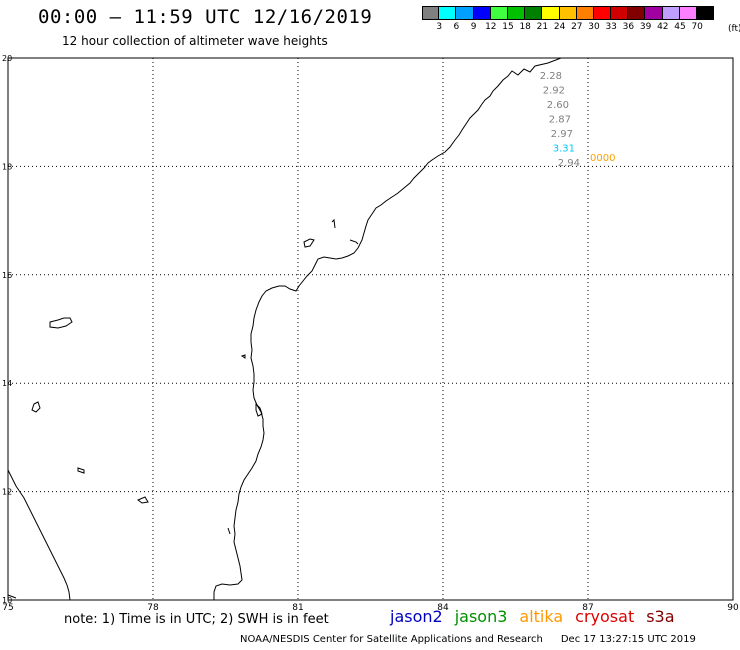  I want to click on track-time-marker: 0000, so click(602, 158).